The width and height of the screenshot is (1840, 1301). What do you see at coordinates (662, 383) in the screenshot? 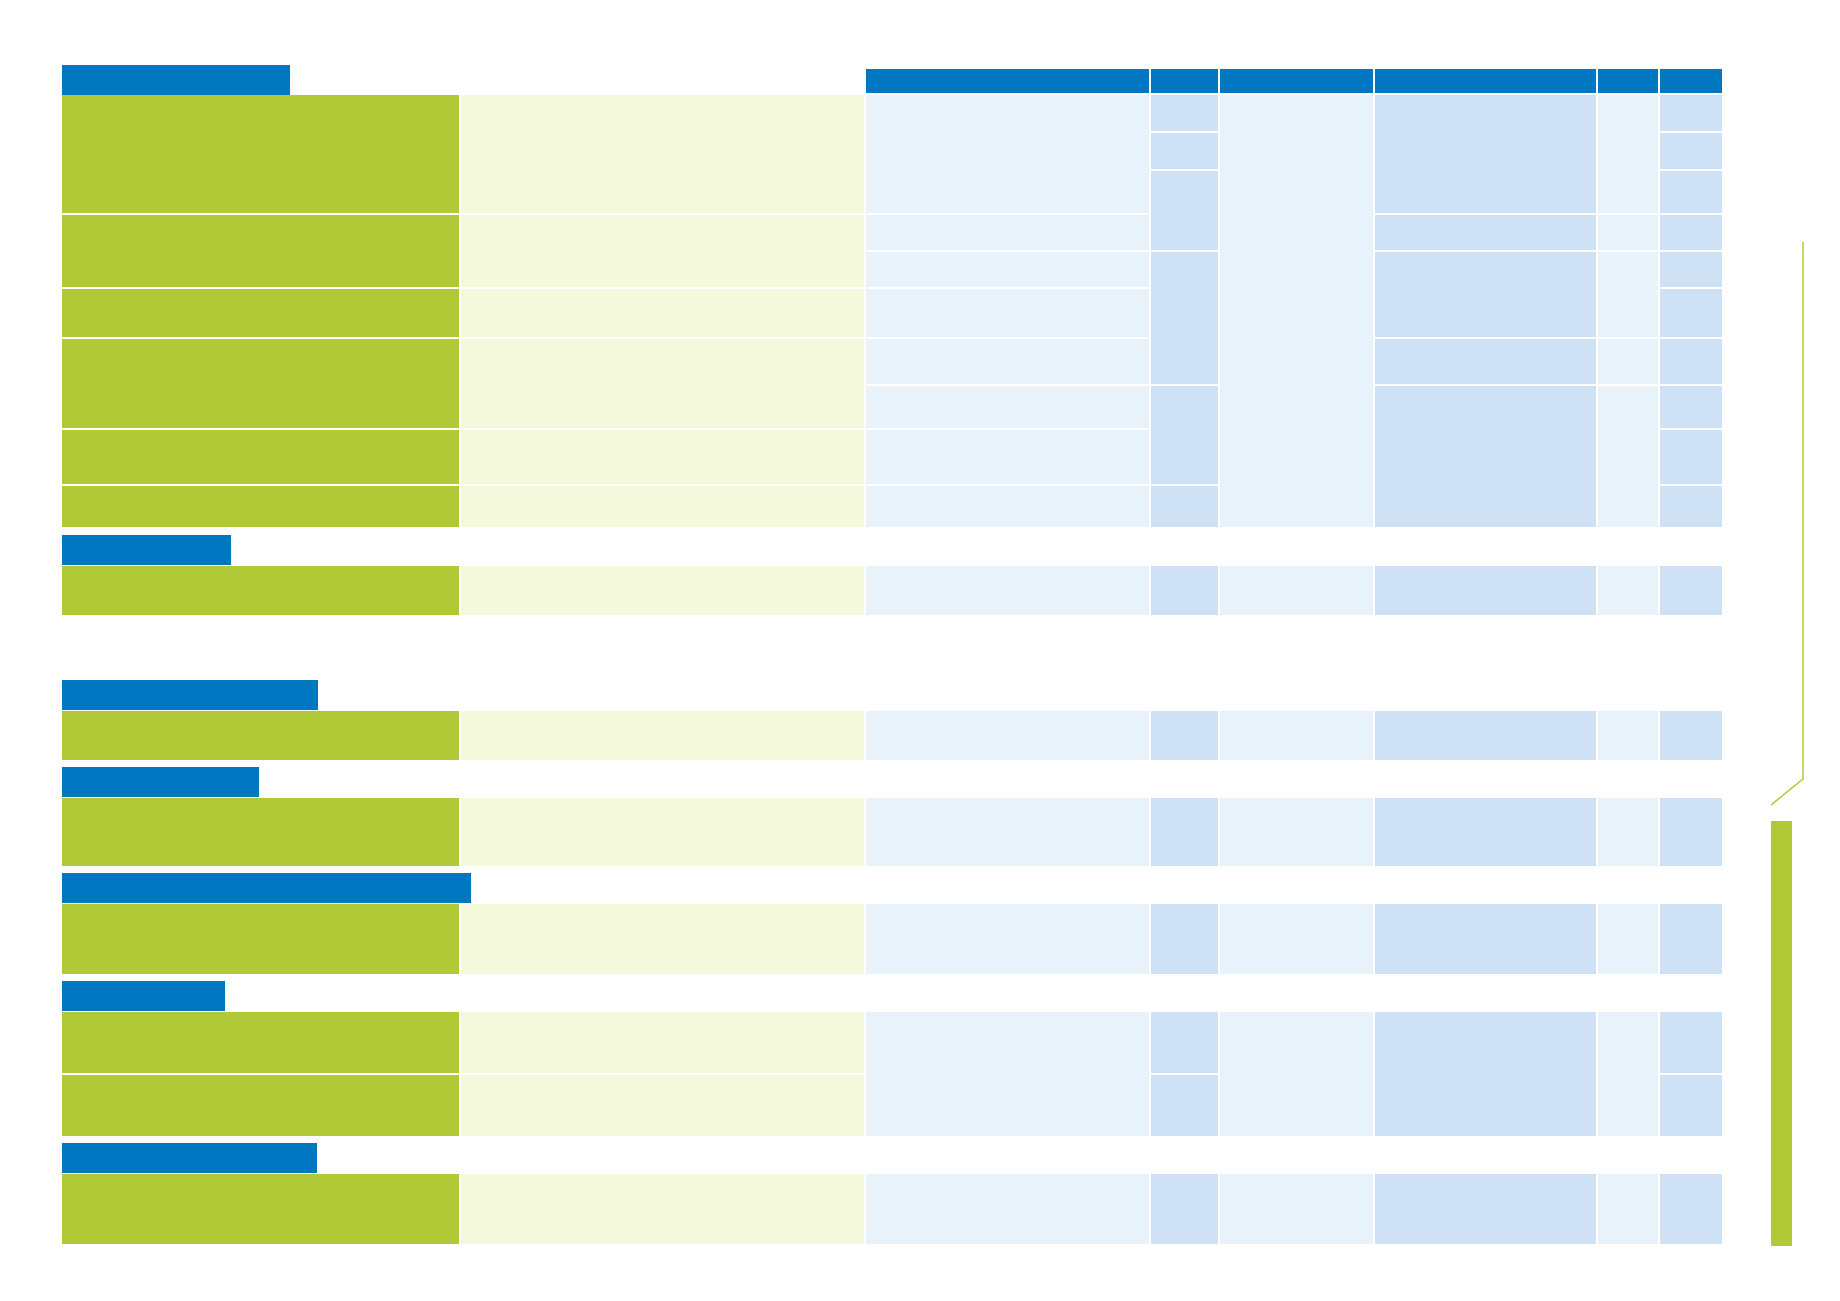
I see `section-1-description-d` at bounding box center [662, 383].